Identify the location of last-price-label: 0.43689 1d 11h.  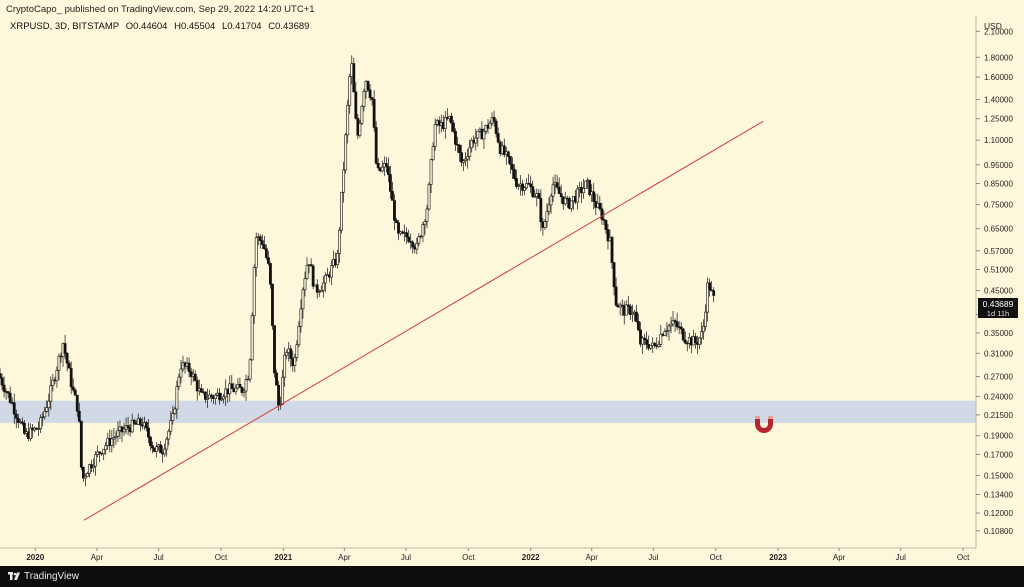
(998, 308).